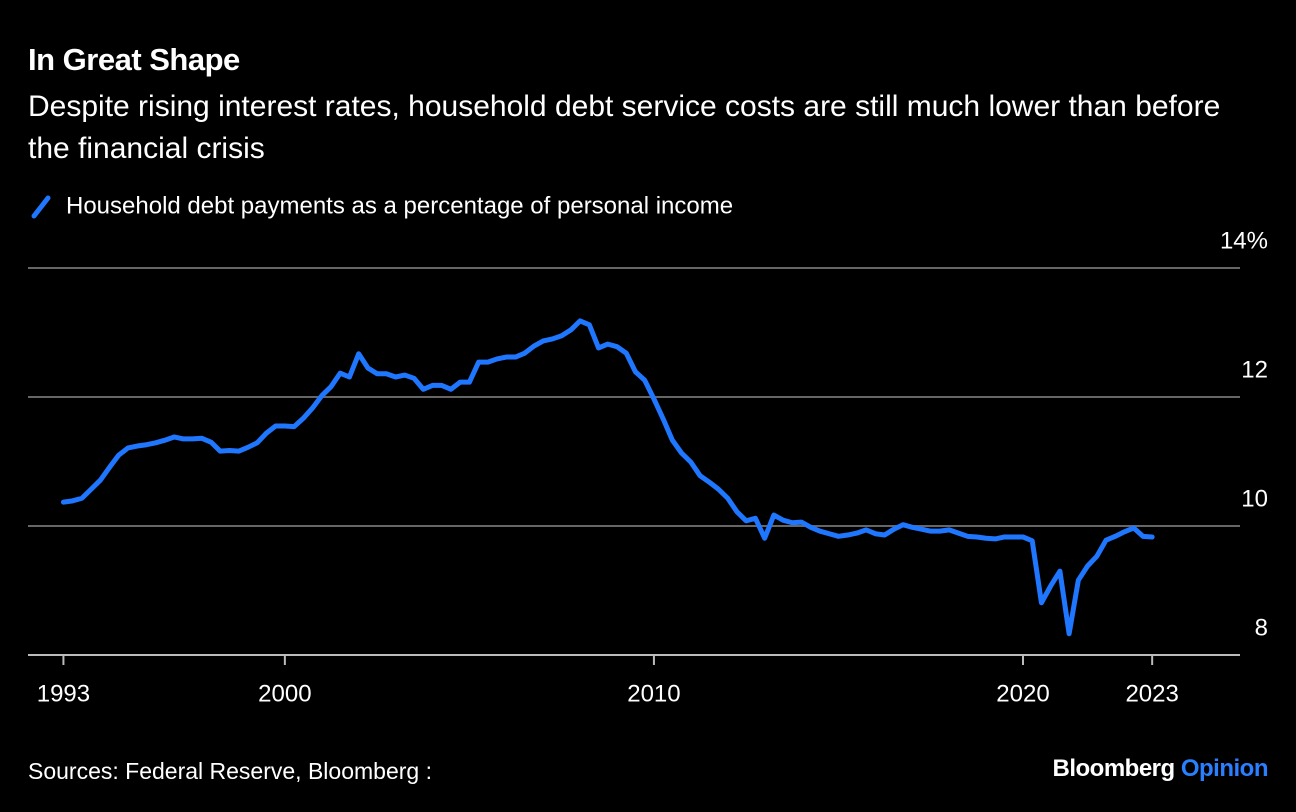  Describe the element at coordinates (230, 771) in the screenshot. I see `source-note: Sources: Federal Reserve, Bloomberg :` at that location.